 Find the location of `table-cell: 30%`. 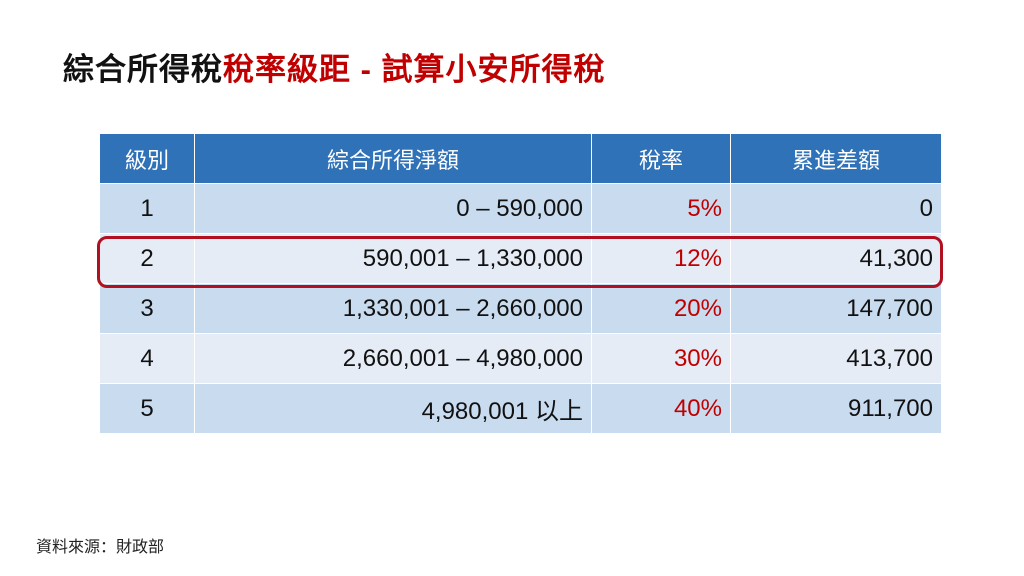

table-cell: 30% is located at coordinates (661, 358).